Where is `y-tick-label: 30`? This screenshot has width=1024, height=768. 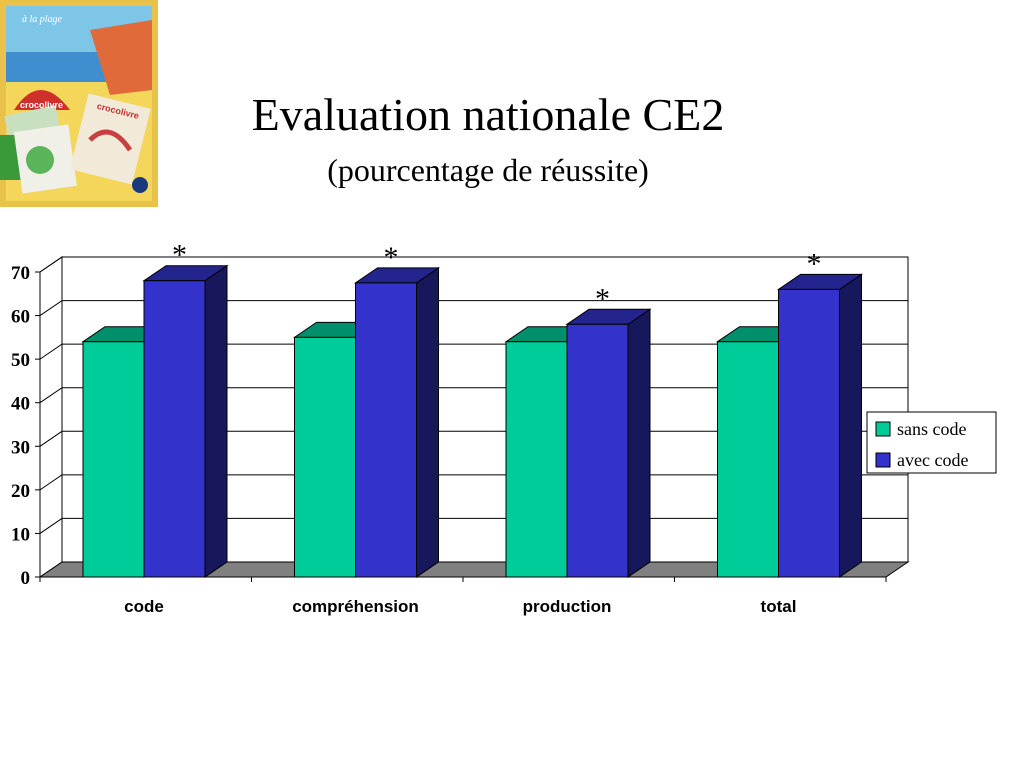
y-tick-label: 30 is located at coordinates (20, 447).